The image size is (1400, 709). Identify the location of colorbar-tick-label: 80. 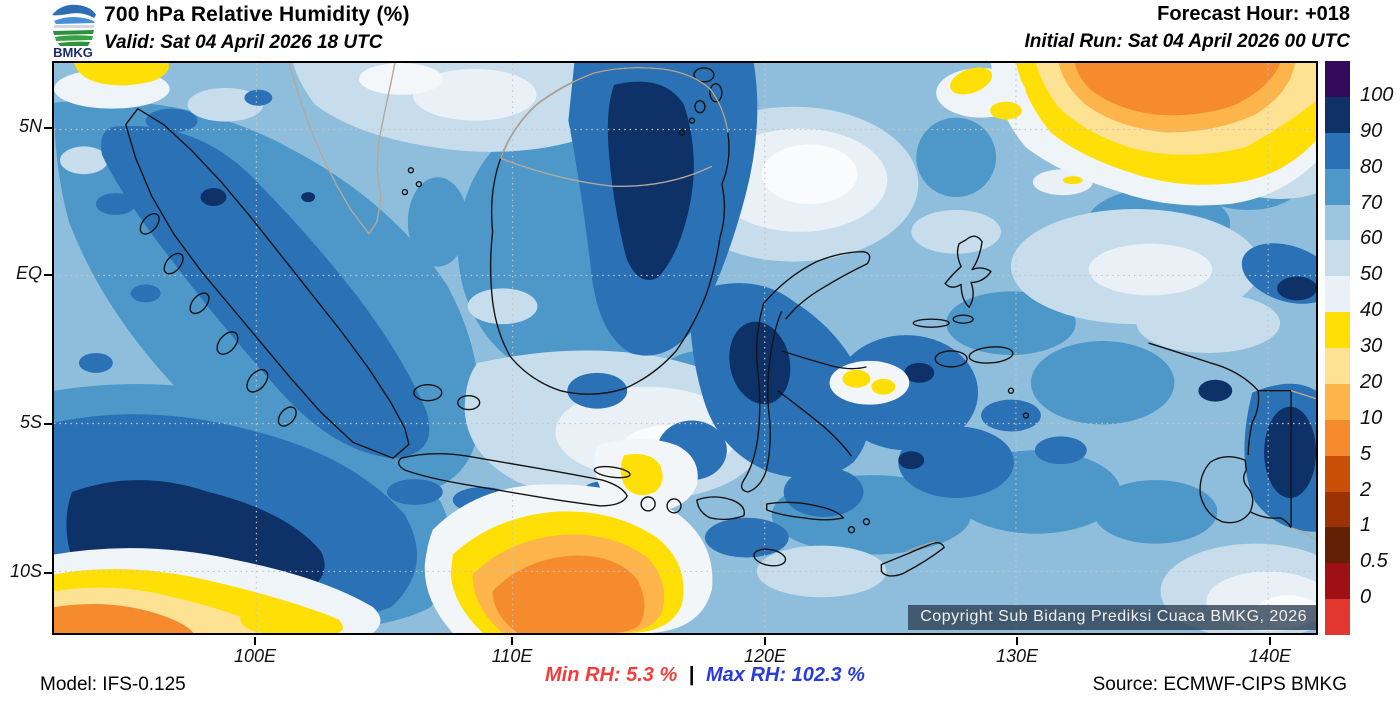
(1371, 166).